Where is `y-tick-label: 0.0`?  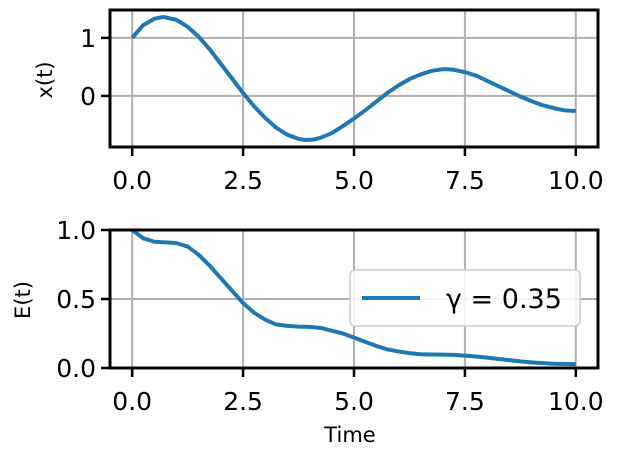
y-tick-label: 0.0 is located at coordinates (76, 368).